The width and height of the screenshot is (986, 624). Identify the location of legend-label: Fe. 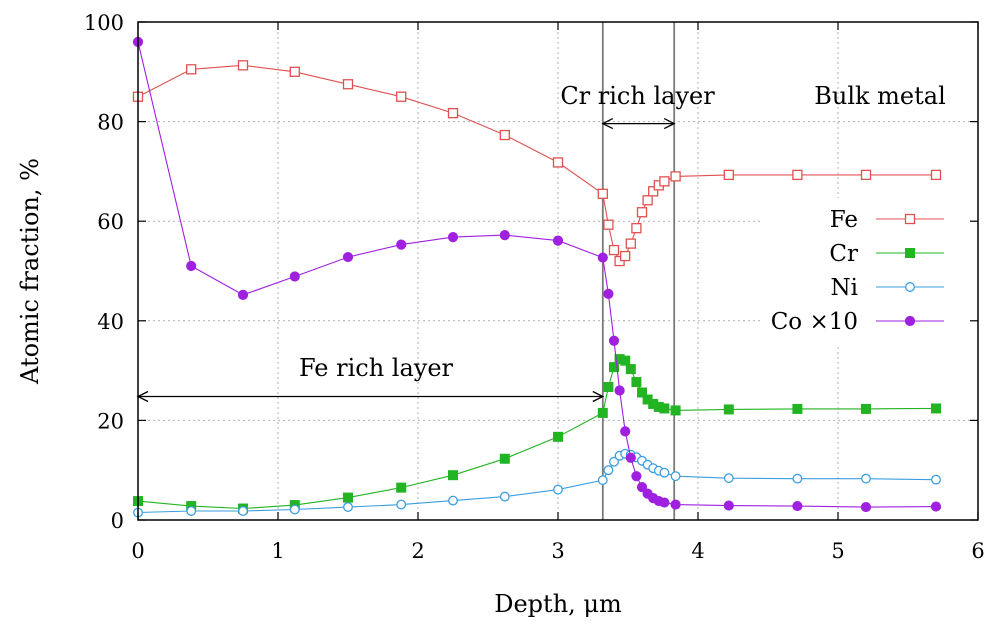
(844, 220).